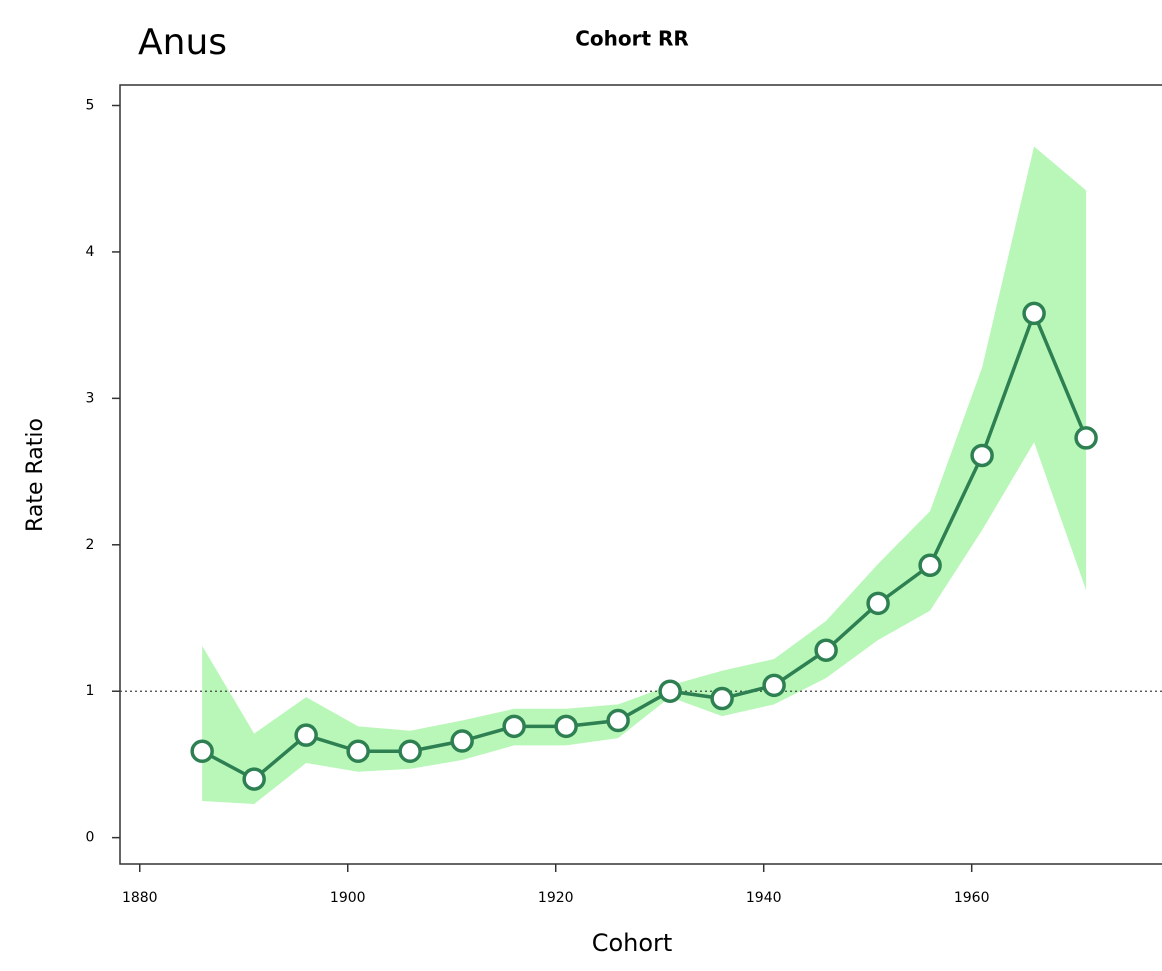 The width and height of the screenshot is (1162, 971). Describe the element at coordinates (90, 545) in the screenshot. I see `y-tick-label: 2` at that location.